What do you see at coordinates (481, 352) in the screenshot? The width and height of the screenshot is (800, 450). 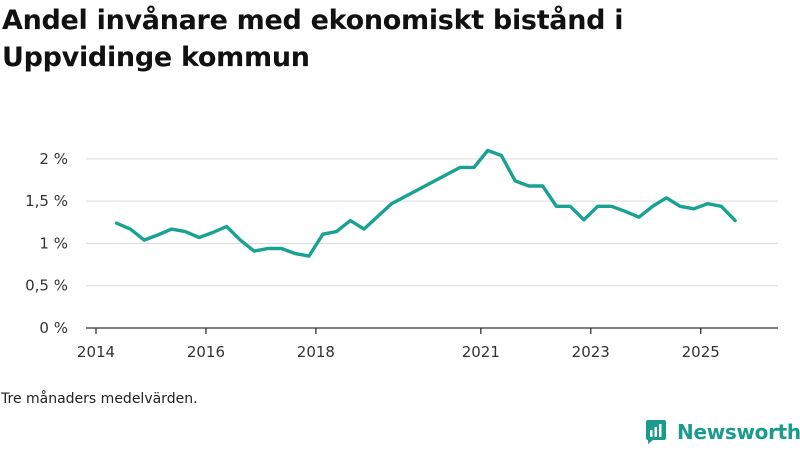 I see `x-tick-label: 2021` at bounding box center [481, 352].